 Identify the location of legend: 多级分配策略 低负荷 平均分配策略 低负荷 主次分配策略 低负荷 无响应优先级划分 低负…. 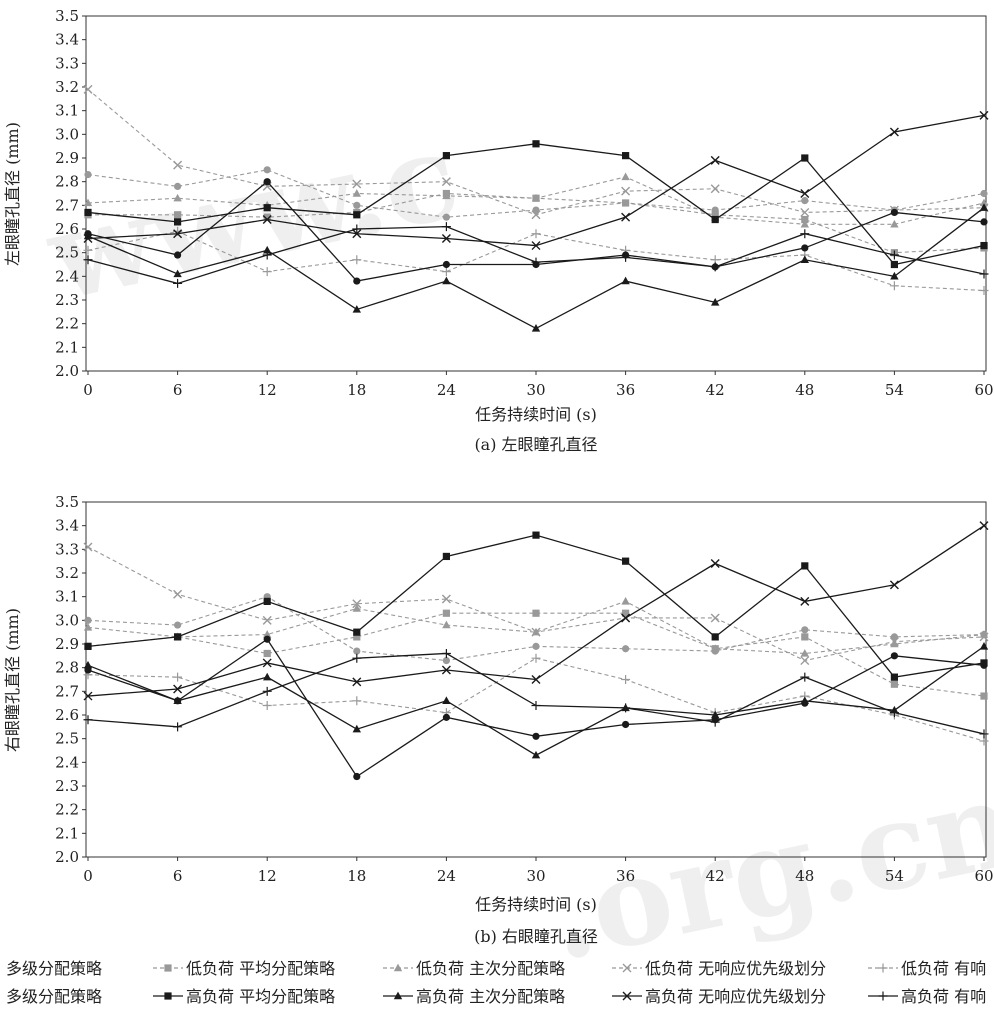
(496, 982).